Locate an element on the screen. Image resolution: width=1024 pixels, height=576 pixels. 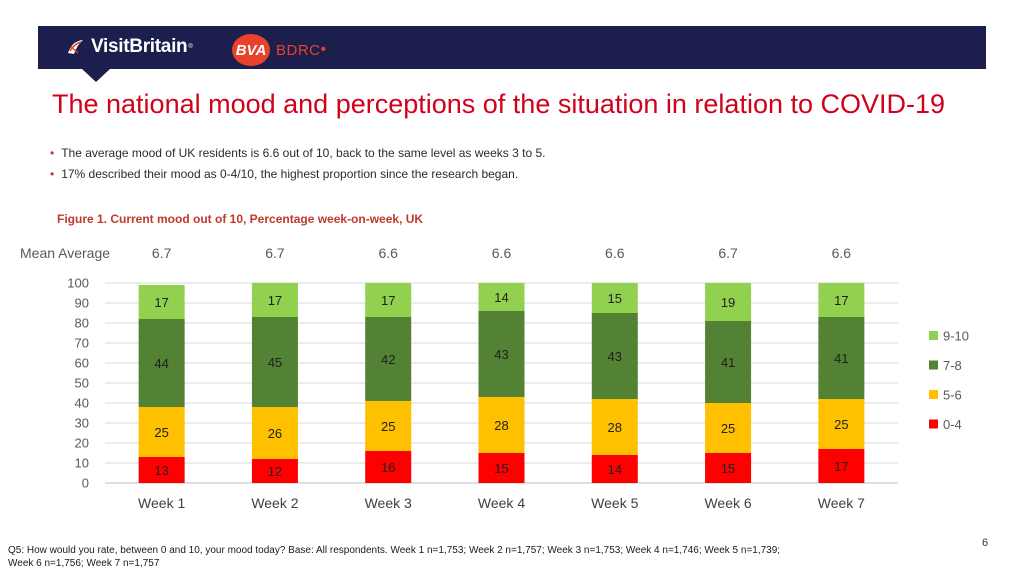
x-tick-label: Week 6 is located at coordinates (727, 503).